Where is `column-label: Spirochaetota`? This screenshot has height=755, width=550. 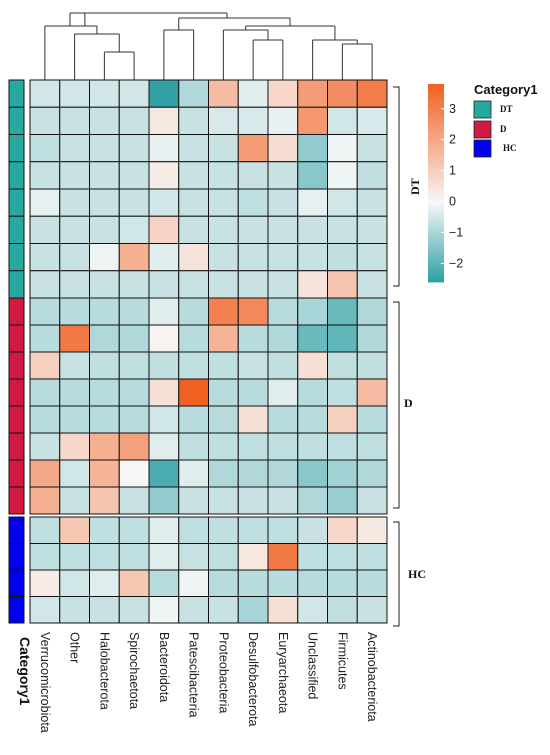
column-label: Spirochaetota is located at coordinates (134, 670).